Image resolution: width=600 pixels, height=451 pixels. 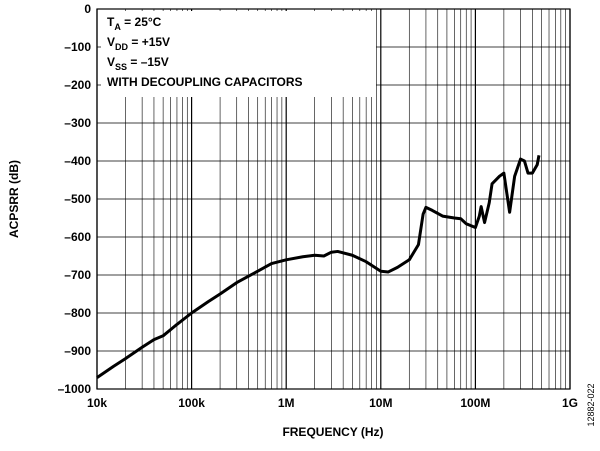 I want to click on x-tick-label: 1M, so click(x=286, y=403).